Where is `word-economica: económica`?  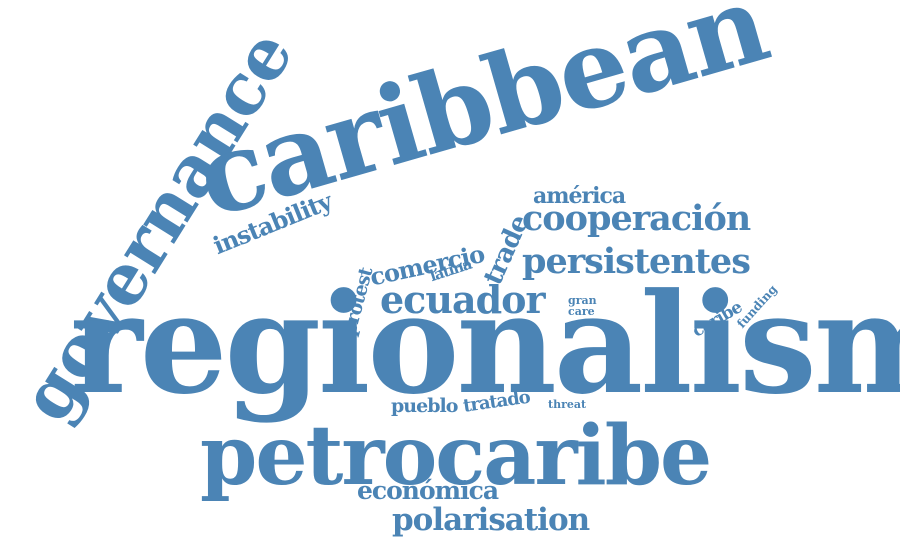 word-economica: económica is located at coordinates (428, 490).